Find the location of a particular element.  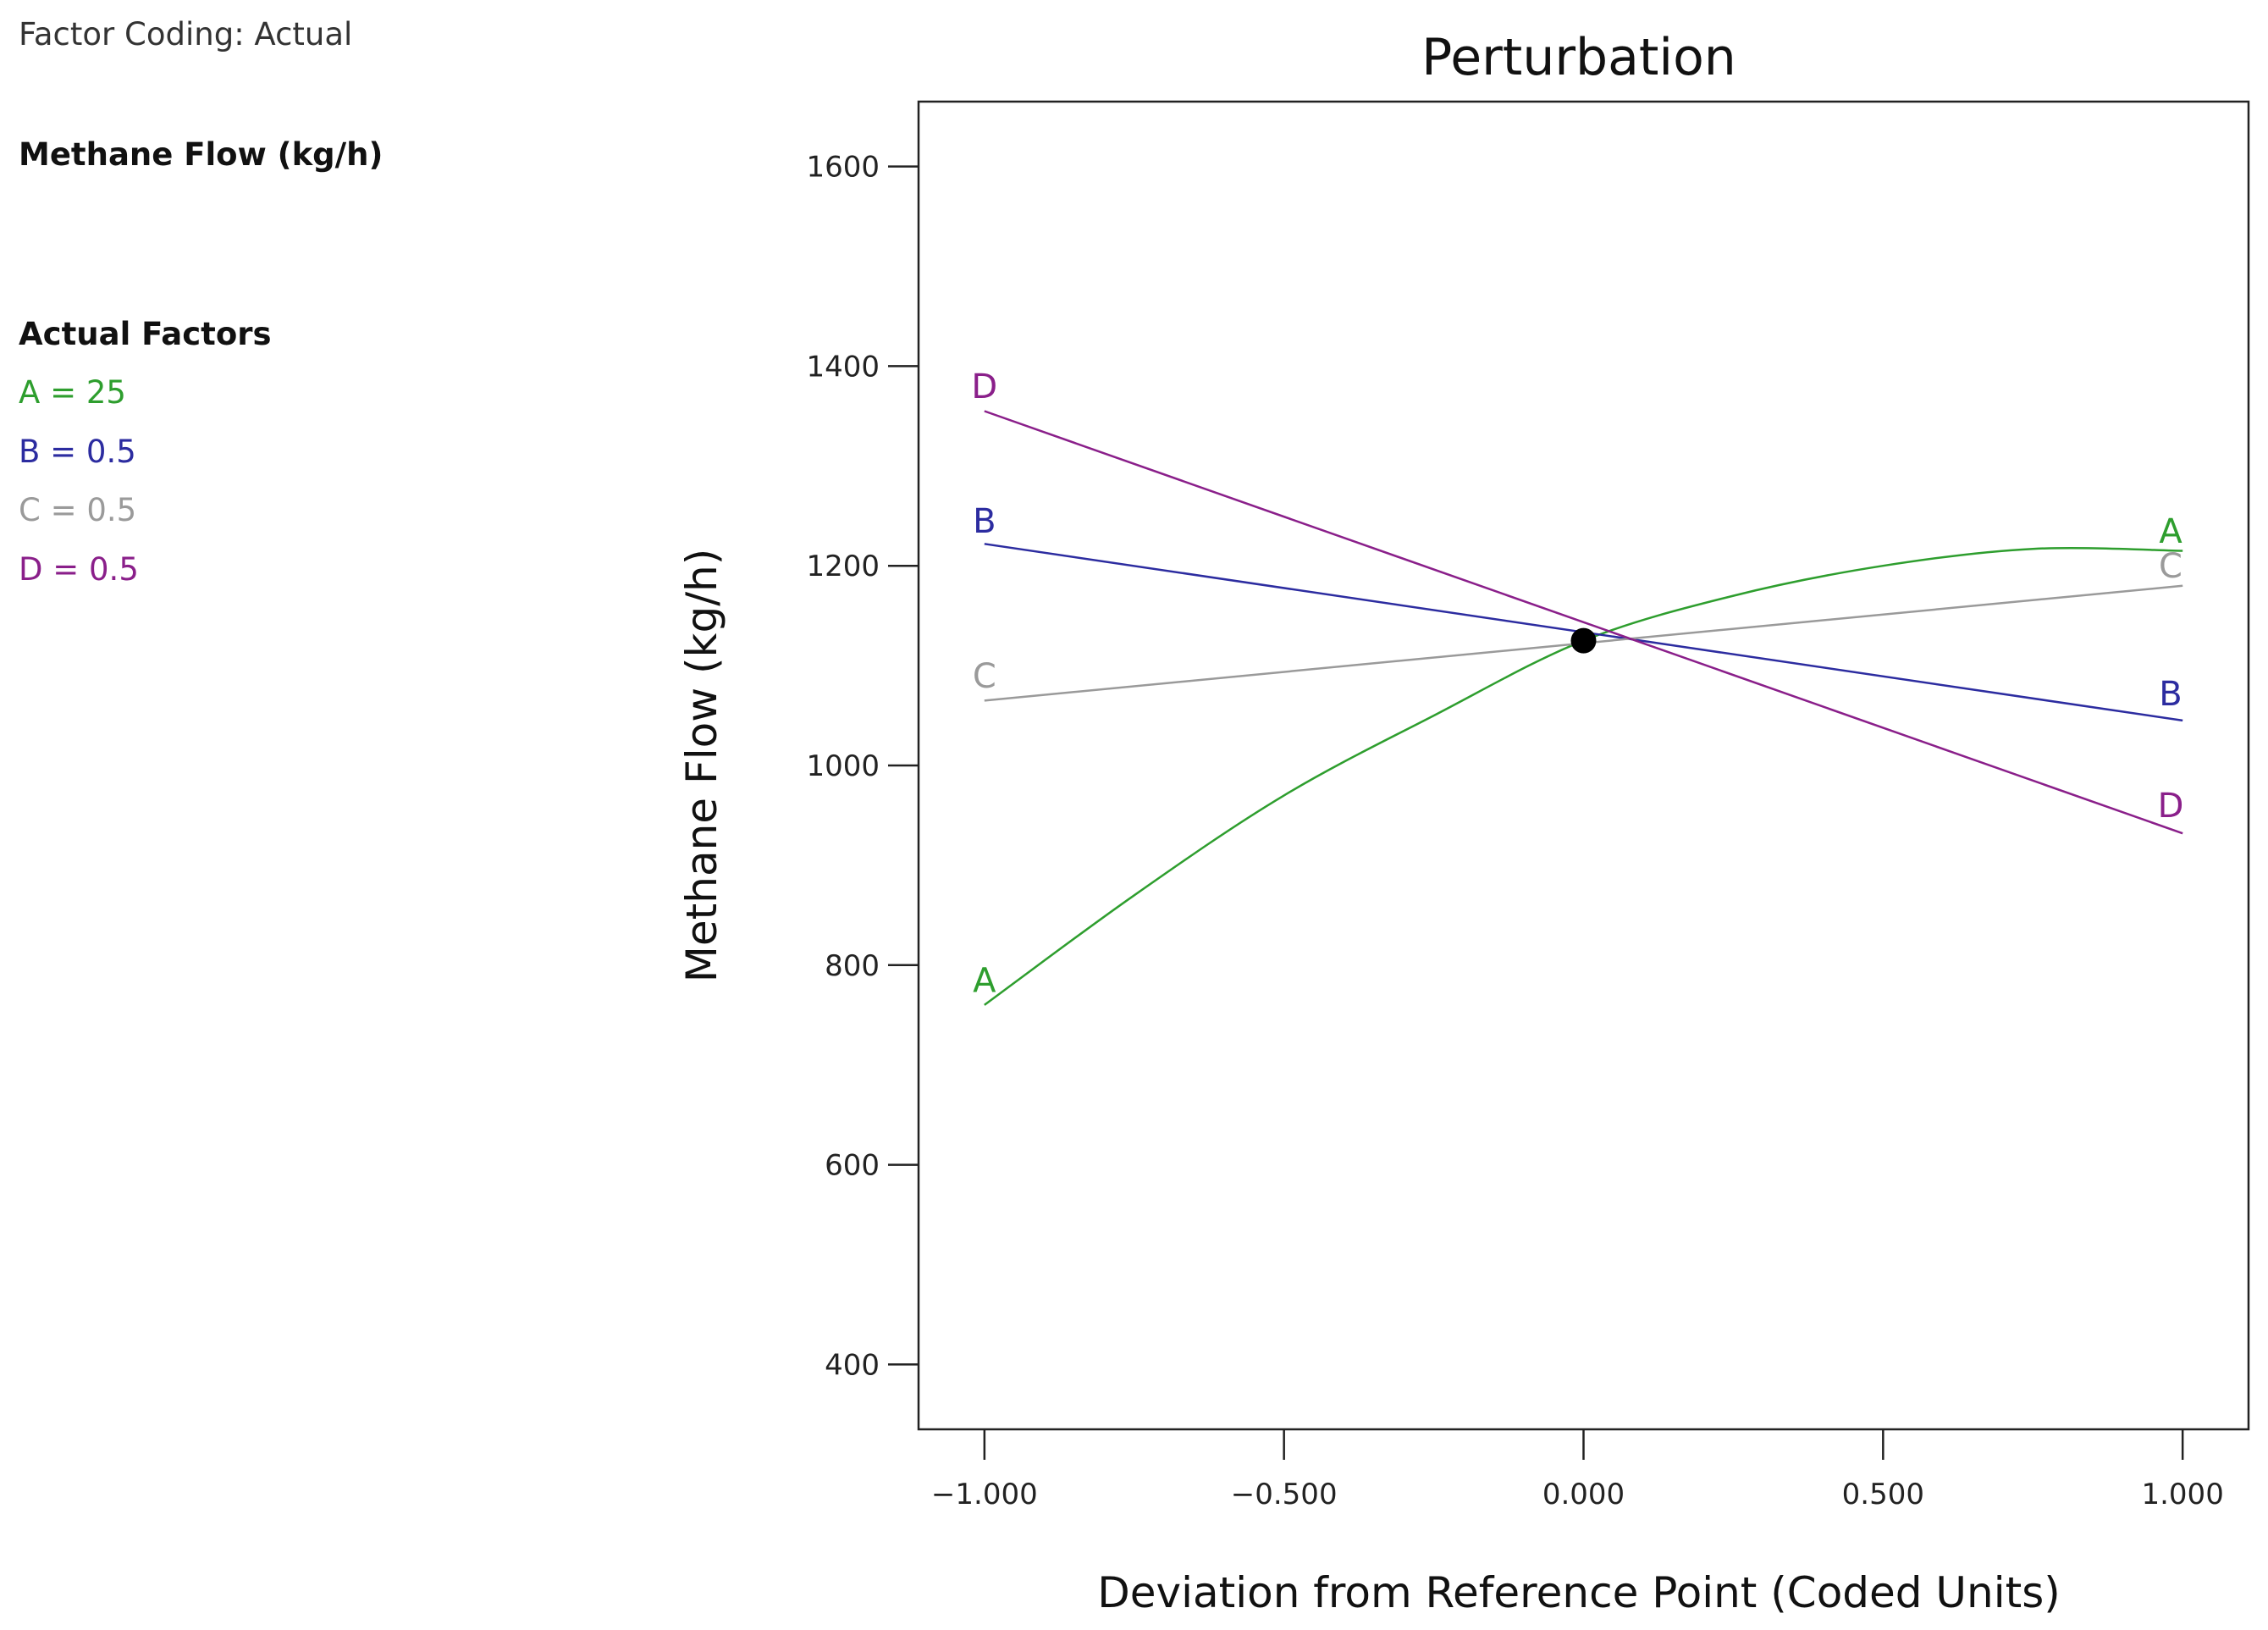

x-tick-label: −1.000 is located at coordinates (984, 1494).